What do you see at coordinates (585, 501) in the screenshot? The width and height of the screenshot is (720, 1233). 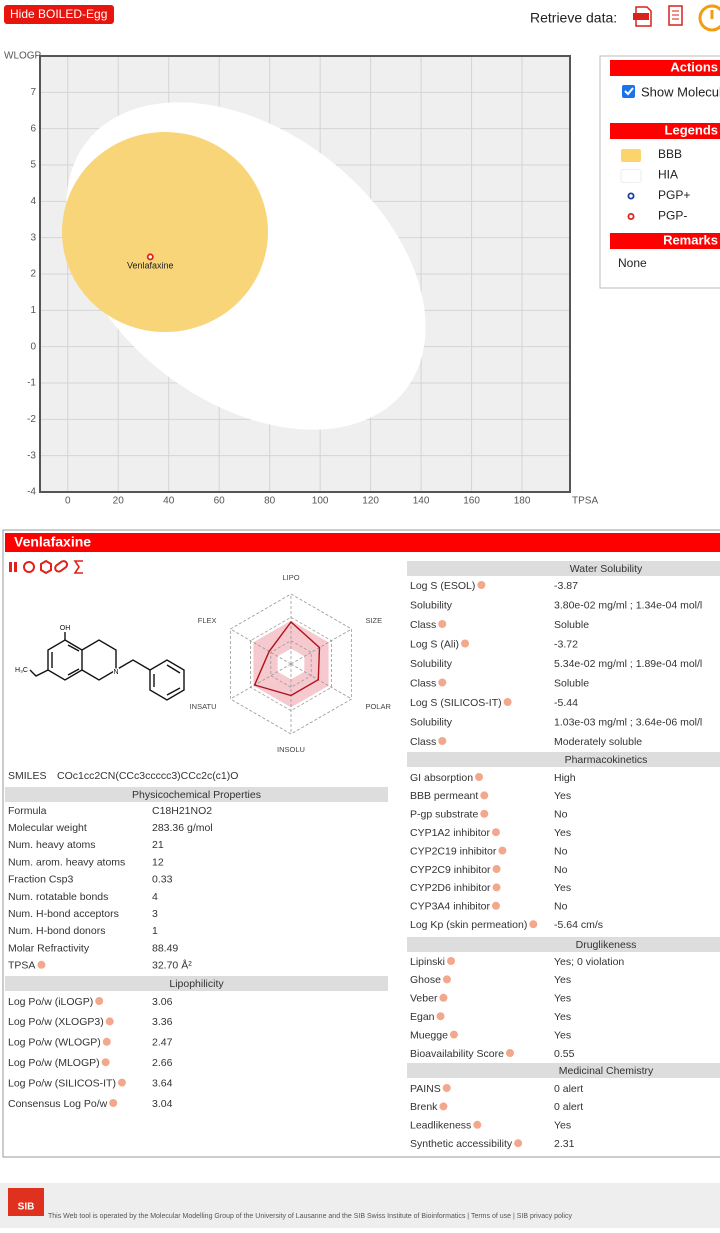 I see `x-axis-label: TPSA` at bounding box center [585, 501].